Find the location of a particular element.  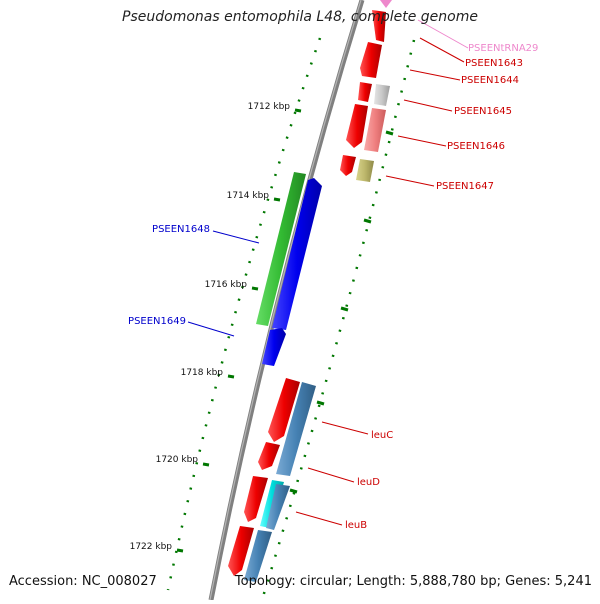

gene-label-pseen1643: PSEEN1643 is located at coordinates (494, 63).